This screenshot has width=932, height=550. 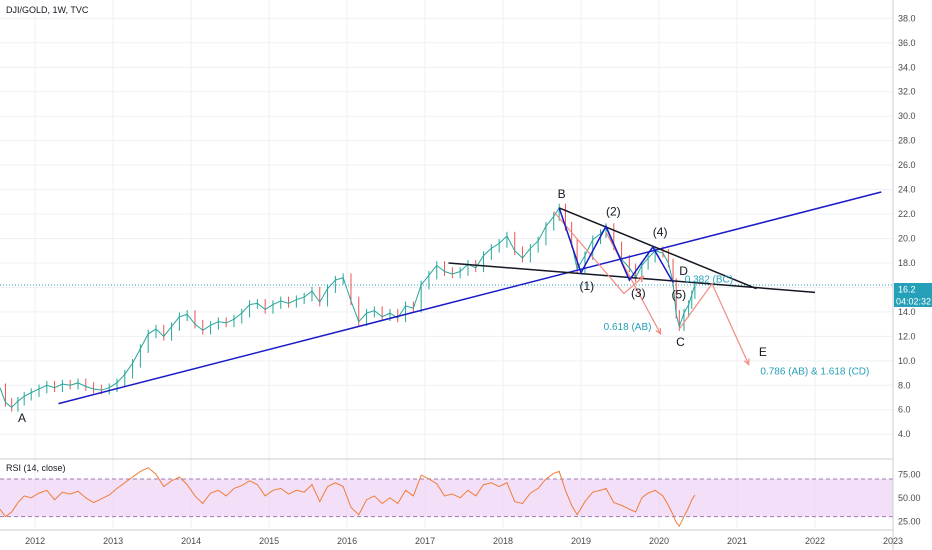 I want to click on projections-group, so click(x=651, y=288).